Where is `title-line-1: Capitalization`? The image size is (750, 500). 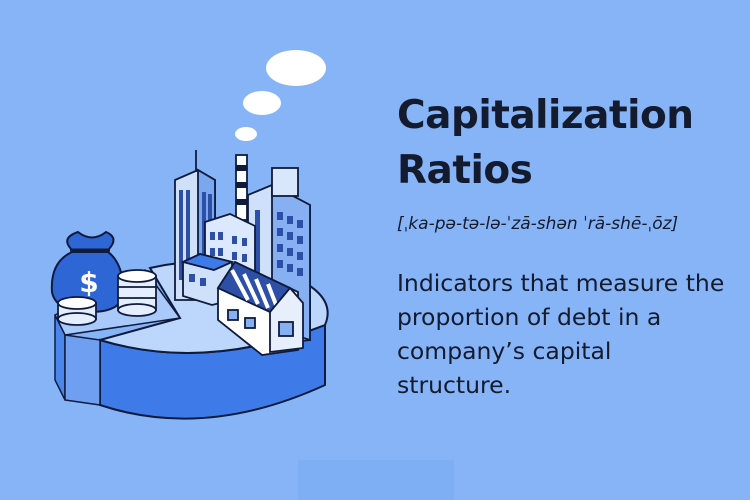 title-line-1: Capitalization is located at coordinates (545, 115).